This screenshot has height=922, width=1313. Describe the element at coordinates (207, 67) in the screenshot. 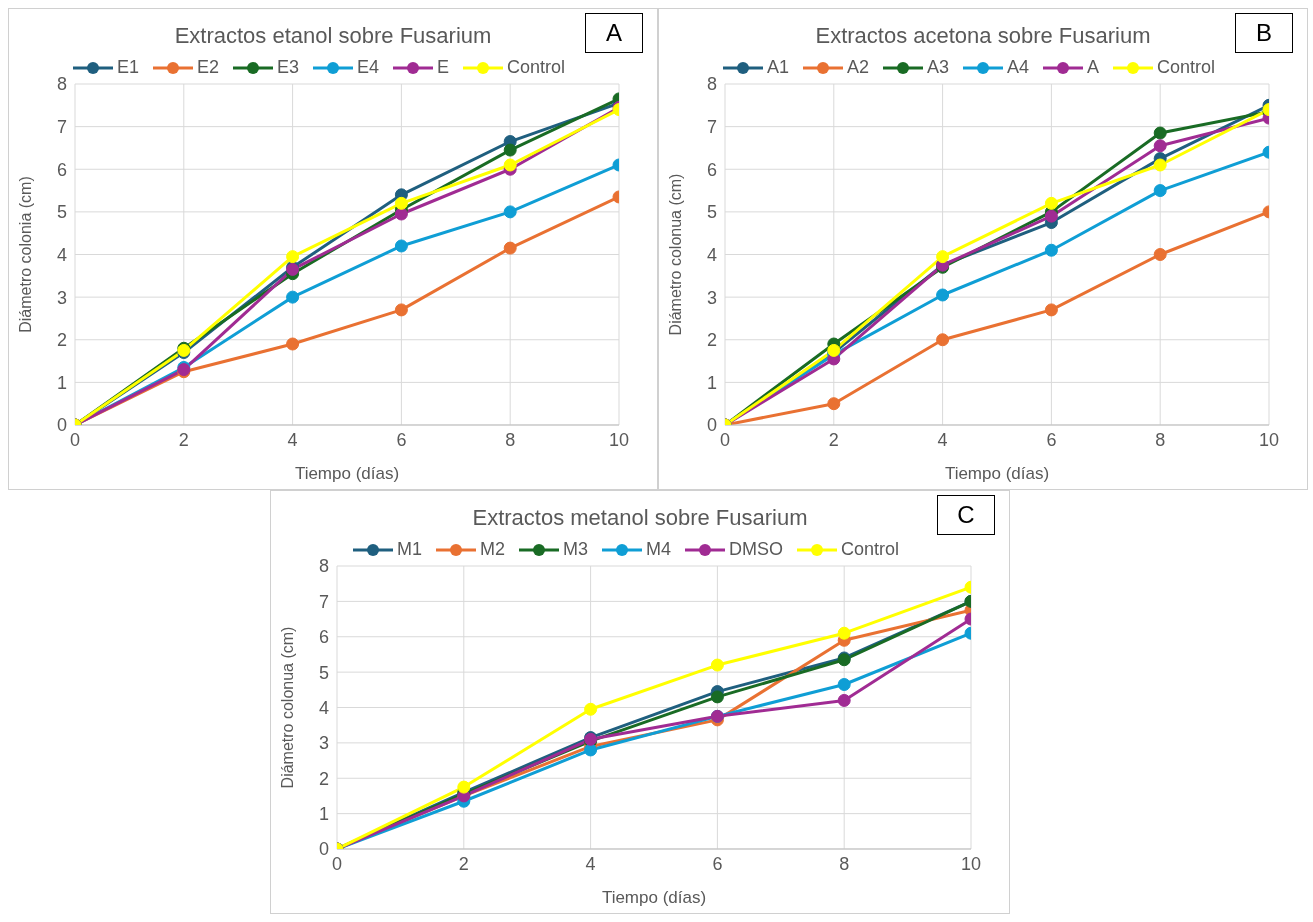

I see `legend-label: E2` at that location.